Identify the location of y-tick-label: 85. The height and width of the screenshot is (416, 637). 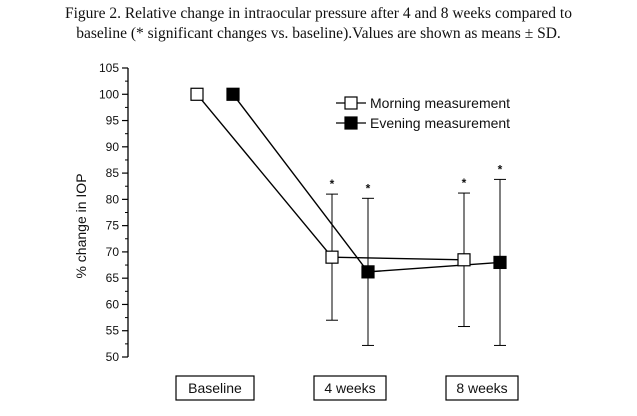
(113, 173).